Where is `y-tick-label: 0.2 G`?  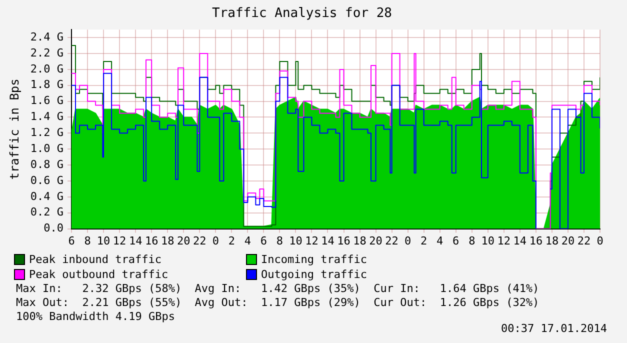
y-tick-label: 0.2 G is located at coordinates (47, 212).